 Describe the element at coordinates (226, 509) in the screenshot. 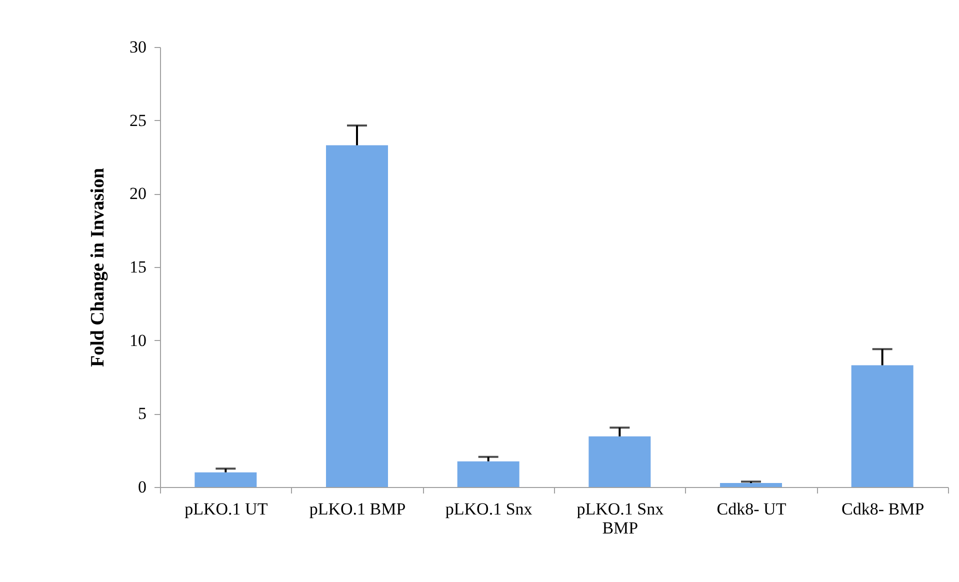

I see `x-tick-label: pLKO.1 UT` at that location.